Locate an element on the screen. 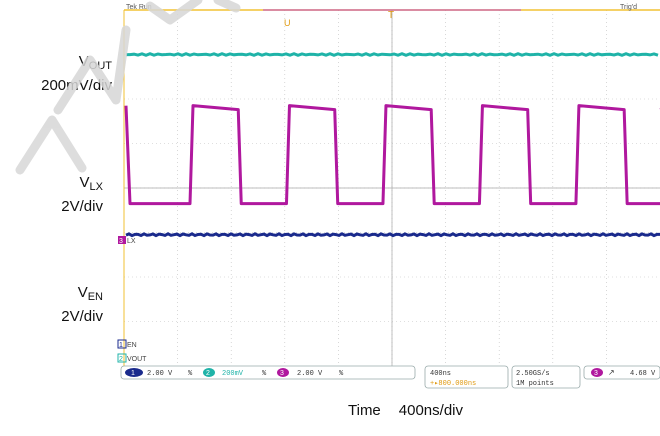 The width and height of the screenshot is (660, 436). ch3-marker: 3 is located at coordinates (121, 241).